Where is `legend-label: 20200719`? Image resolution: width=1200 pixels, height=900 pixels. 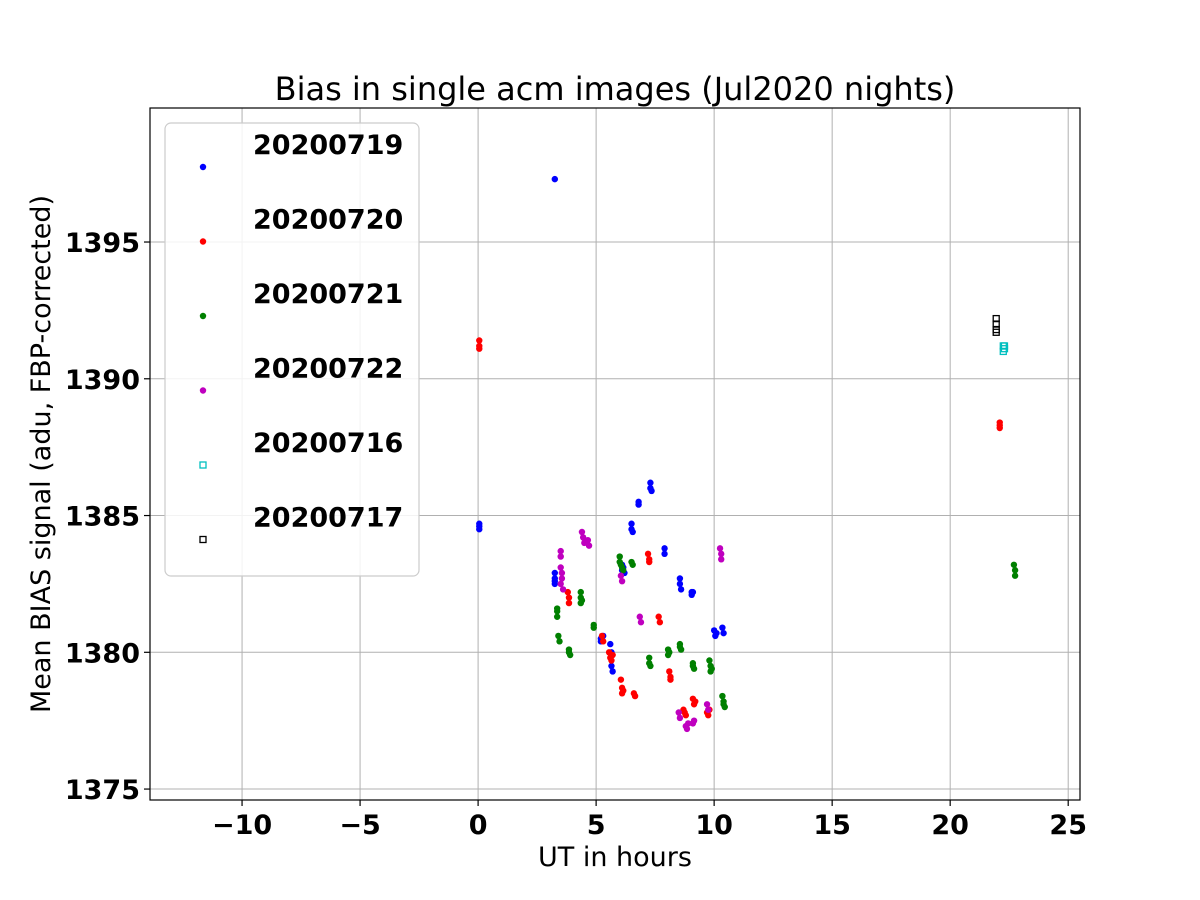
legend-label: 20200719 is located at coordinates (328, 145).